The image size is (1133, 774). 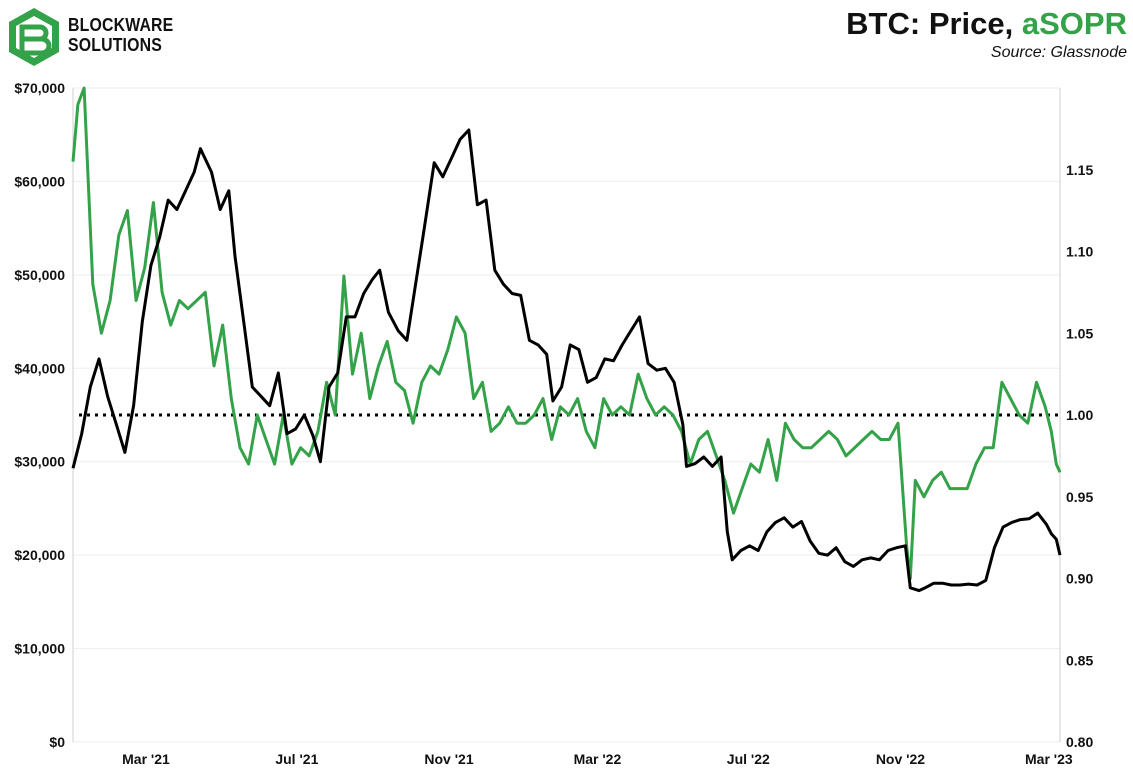 What do you see at coordinates (1074, 23) in the screenshot?
I see `chart-title-series: aSOPR` at bounding box center [1074, 23].